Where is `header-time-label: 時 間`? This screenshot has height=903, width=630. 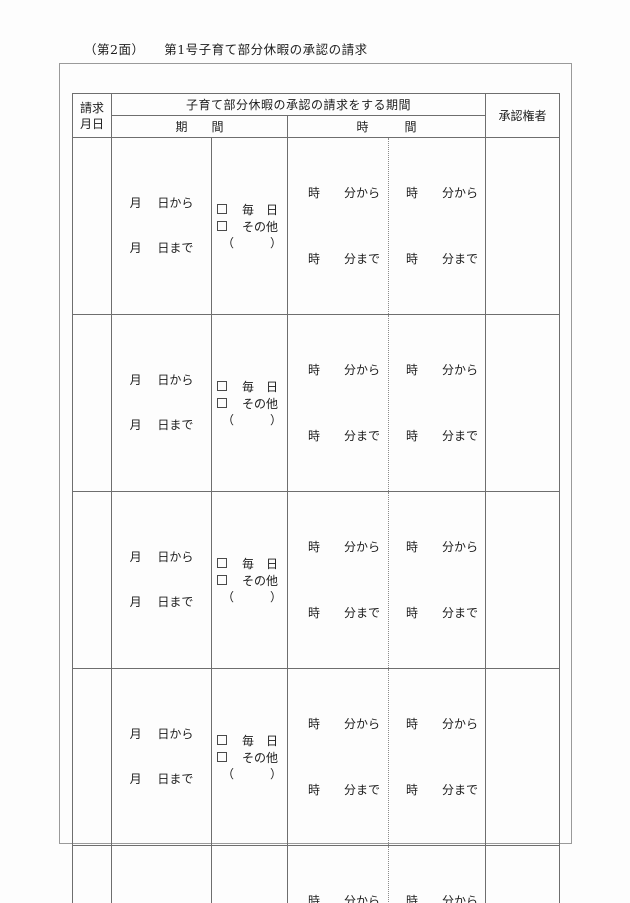
header-time-label: 時 間 is located at coordinates (386, 126).